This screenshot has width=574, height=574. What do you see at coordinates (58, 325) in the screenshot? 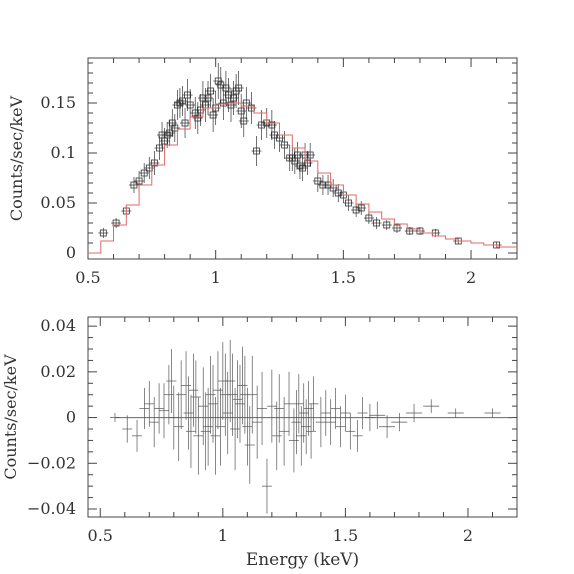
I see `y-tick-label: 0.04` at bounding box center [58, 325].